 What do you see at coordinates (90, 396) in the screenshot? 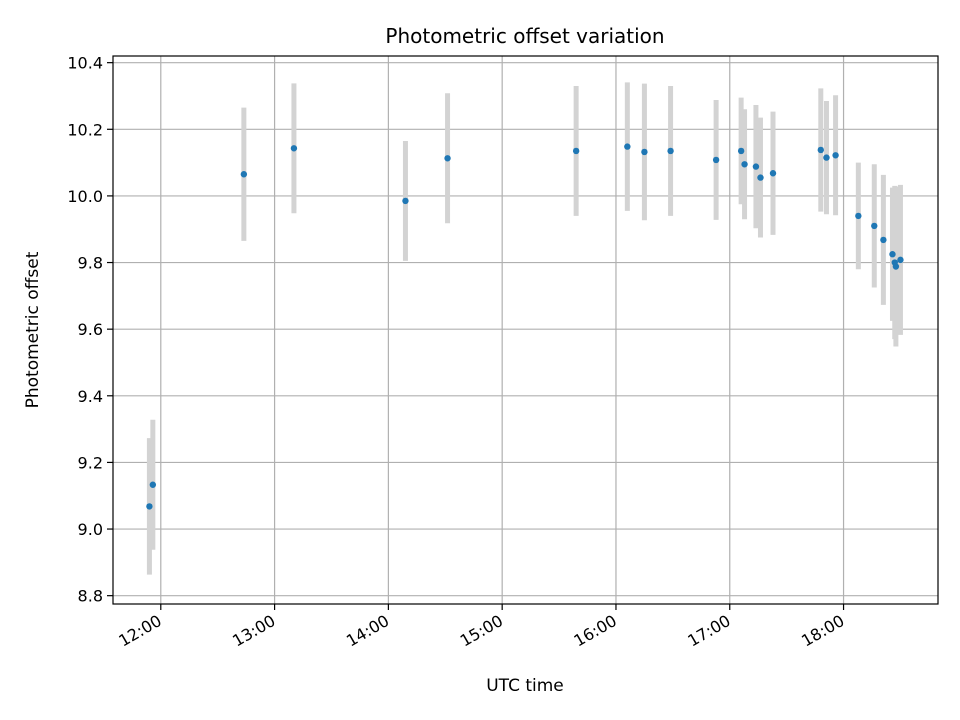
I see `y-tick-label: 9.4` at bounding box center [90, 396].